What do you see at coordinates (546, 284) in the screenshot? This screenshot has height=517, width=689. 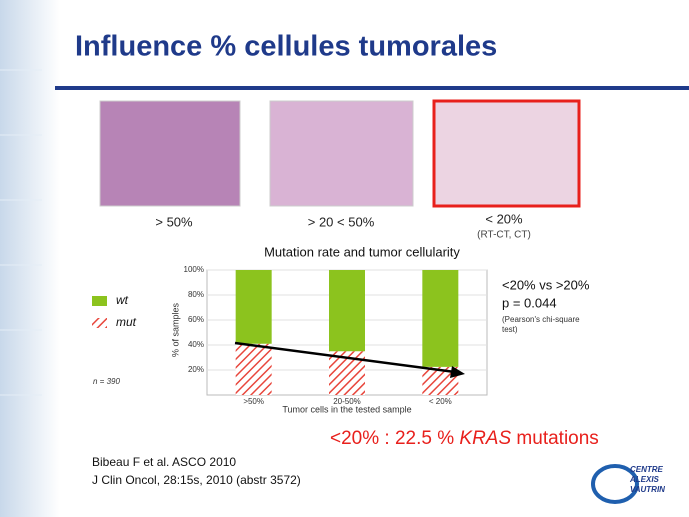 I see `stats-comparison: <20% vs >20%` at bounding box center [546, 284].